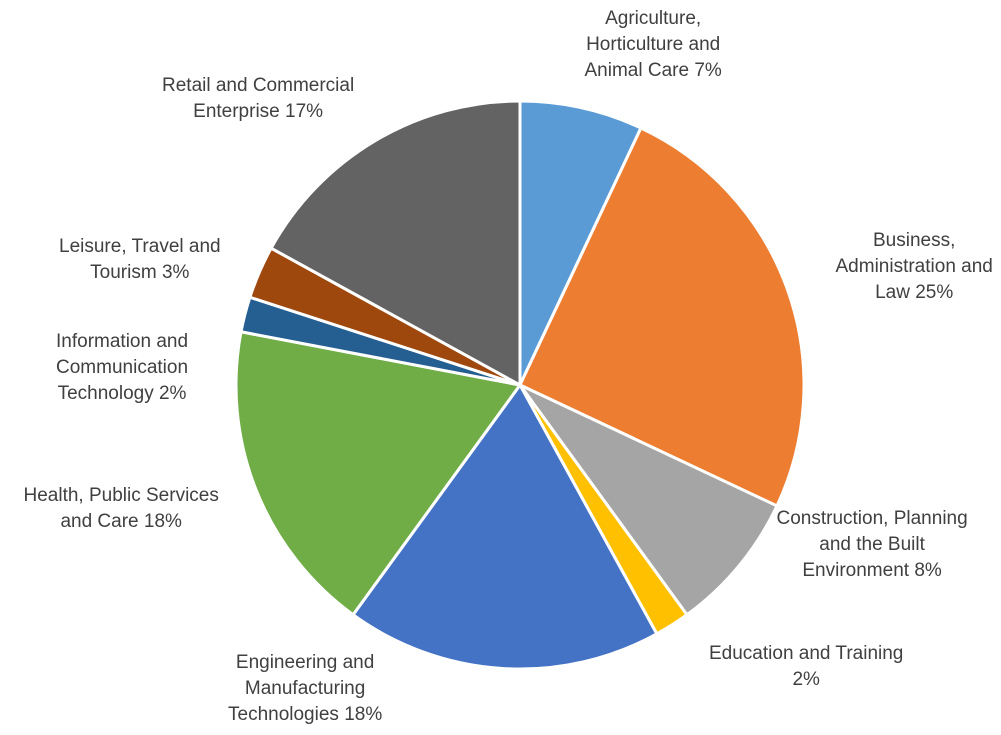 The width and height of the screenshot is (1001, 735). What do you see at coordinates (258, 85) in the screenshot?
I see `slice-label-line: Retail and Commercial` at bounding box center [258, 85].